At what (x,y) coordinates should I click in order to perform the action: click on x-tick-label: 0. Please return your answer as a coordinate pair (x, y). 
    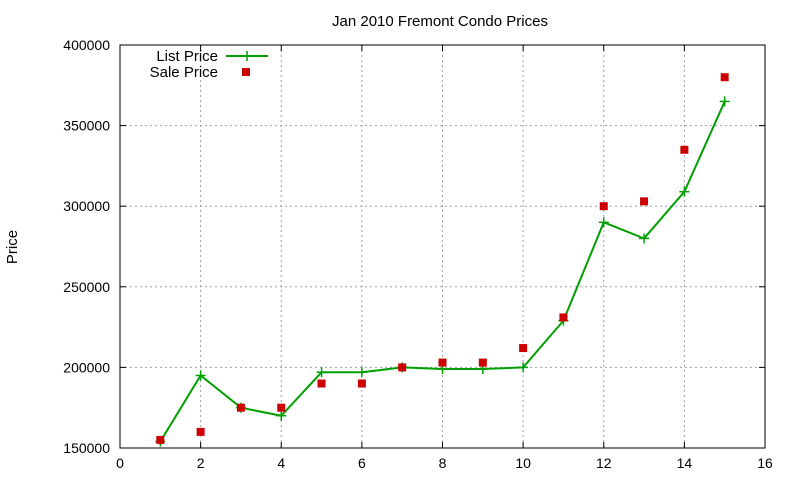
    Looking at the image, I should click on (120, 463).